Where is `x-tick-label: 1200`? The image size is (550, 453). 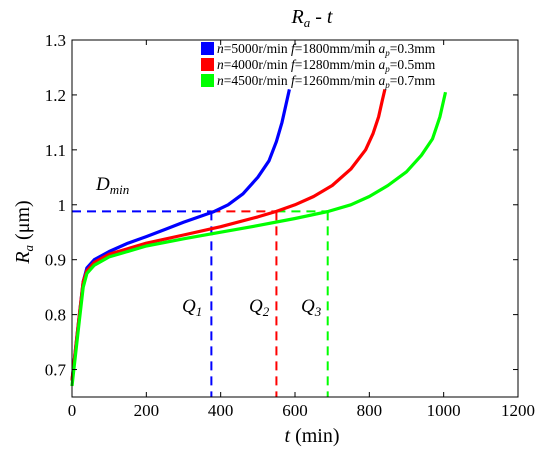
x-tick-label: 1200 is located at coordinates (518, 410).